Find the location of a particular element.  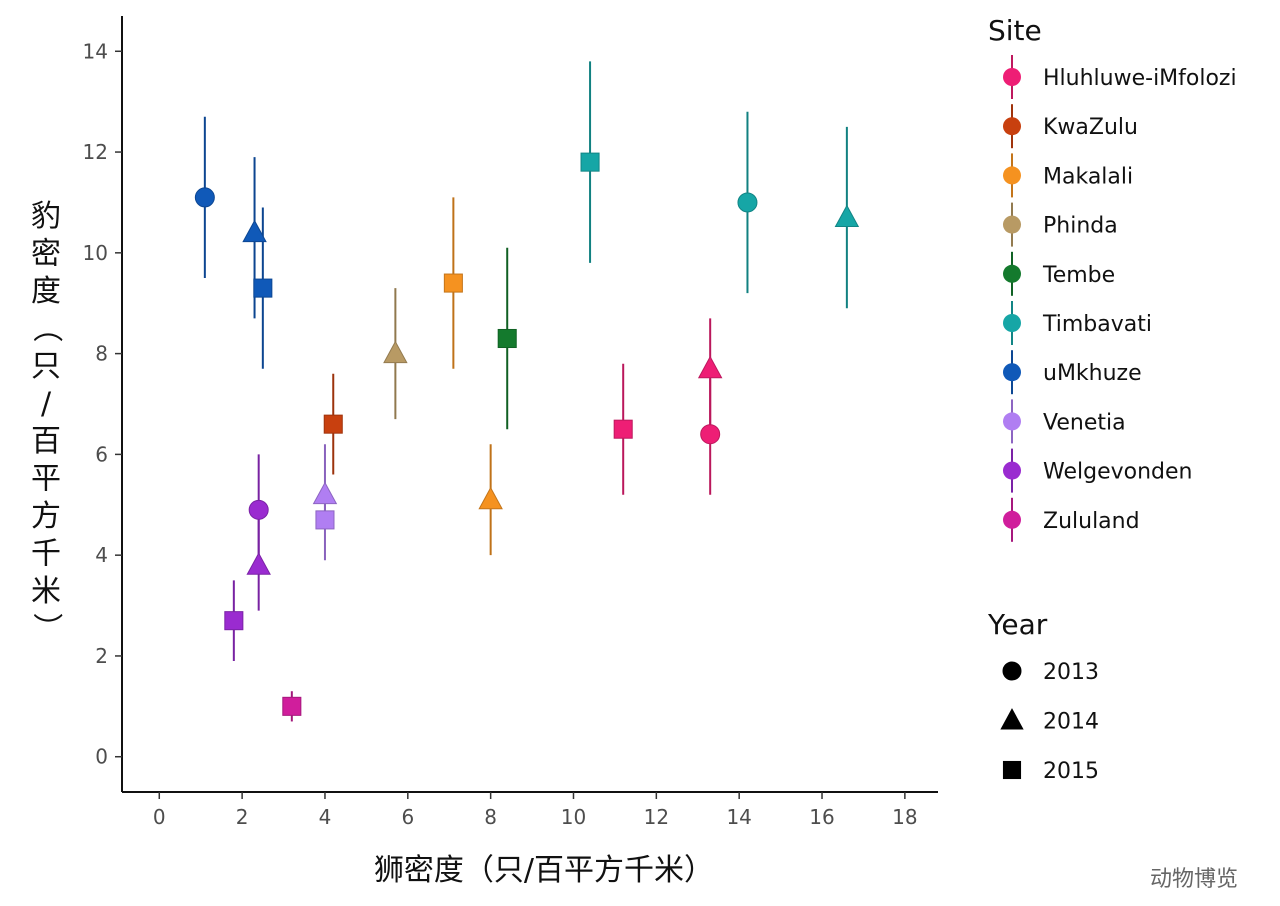

y-tick-label: 14 is located at coordinates (95, 51).